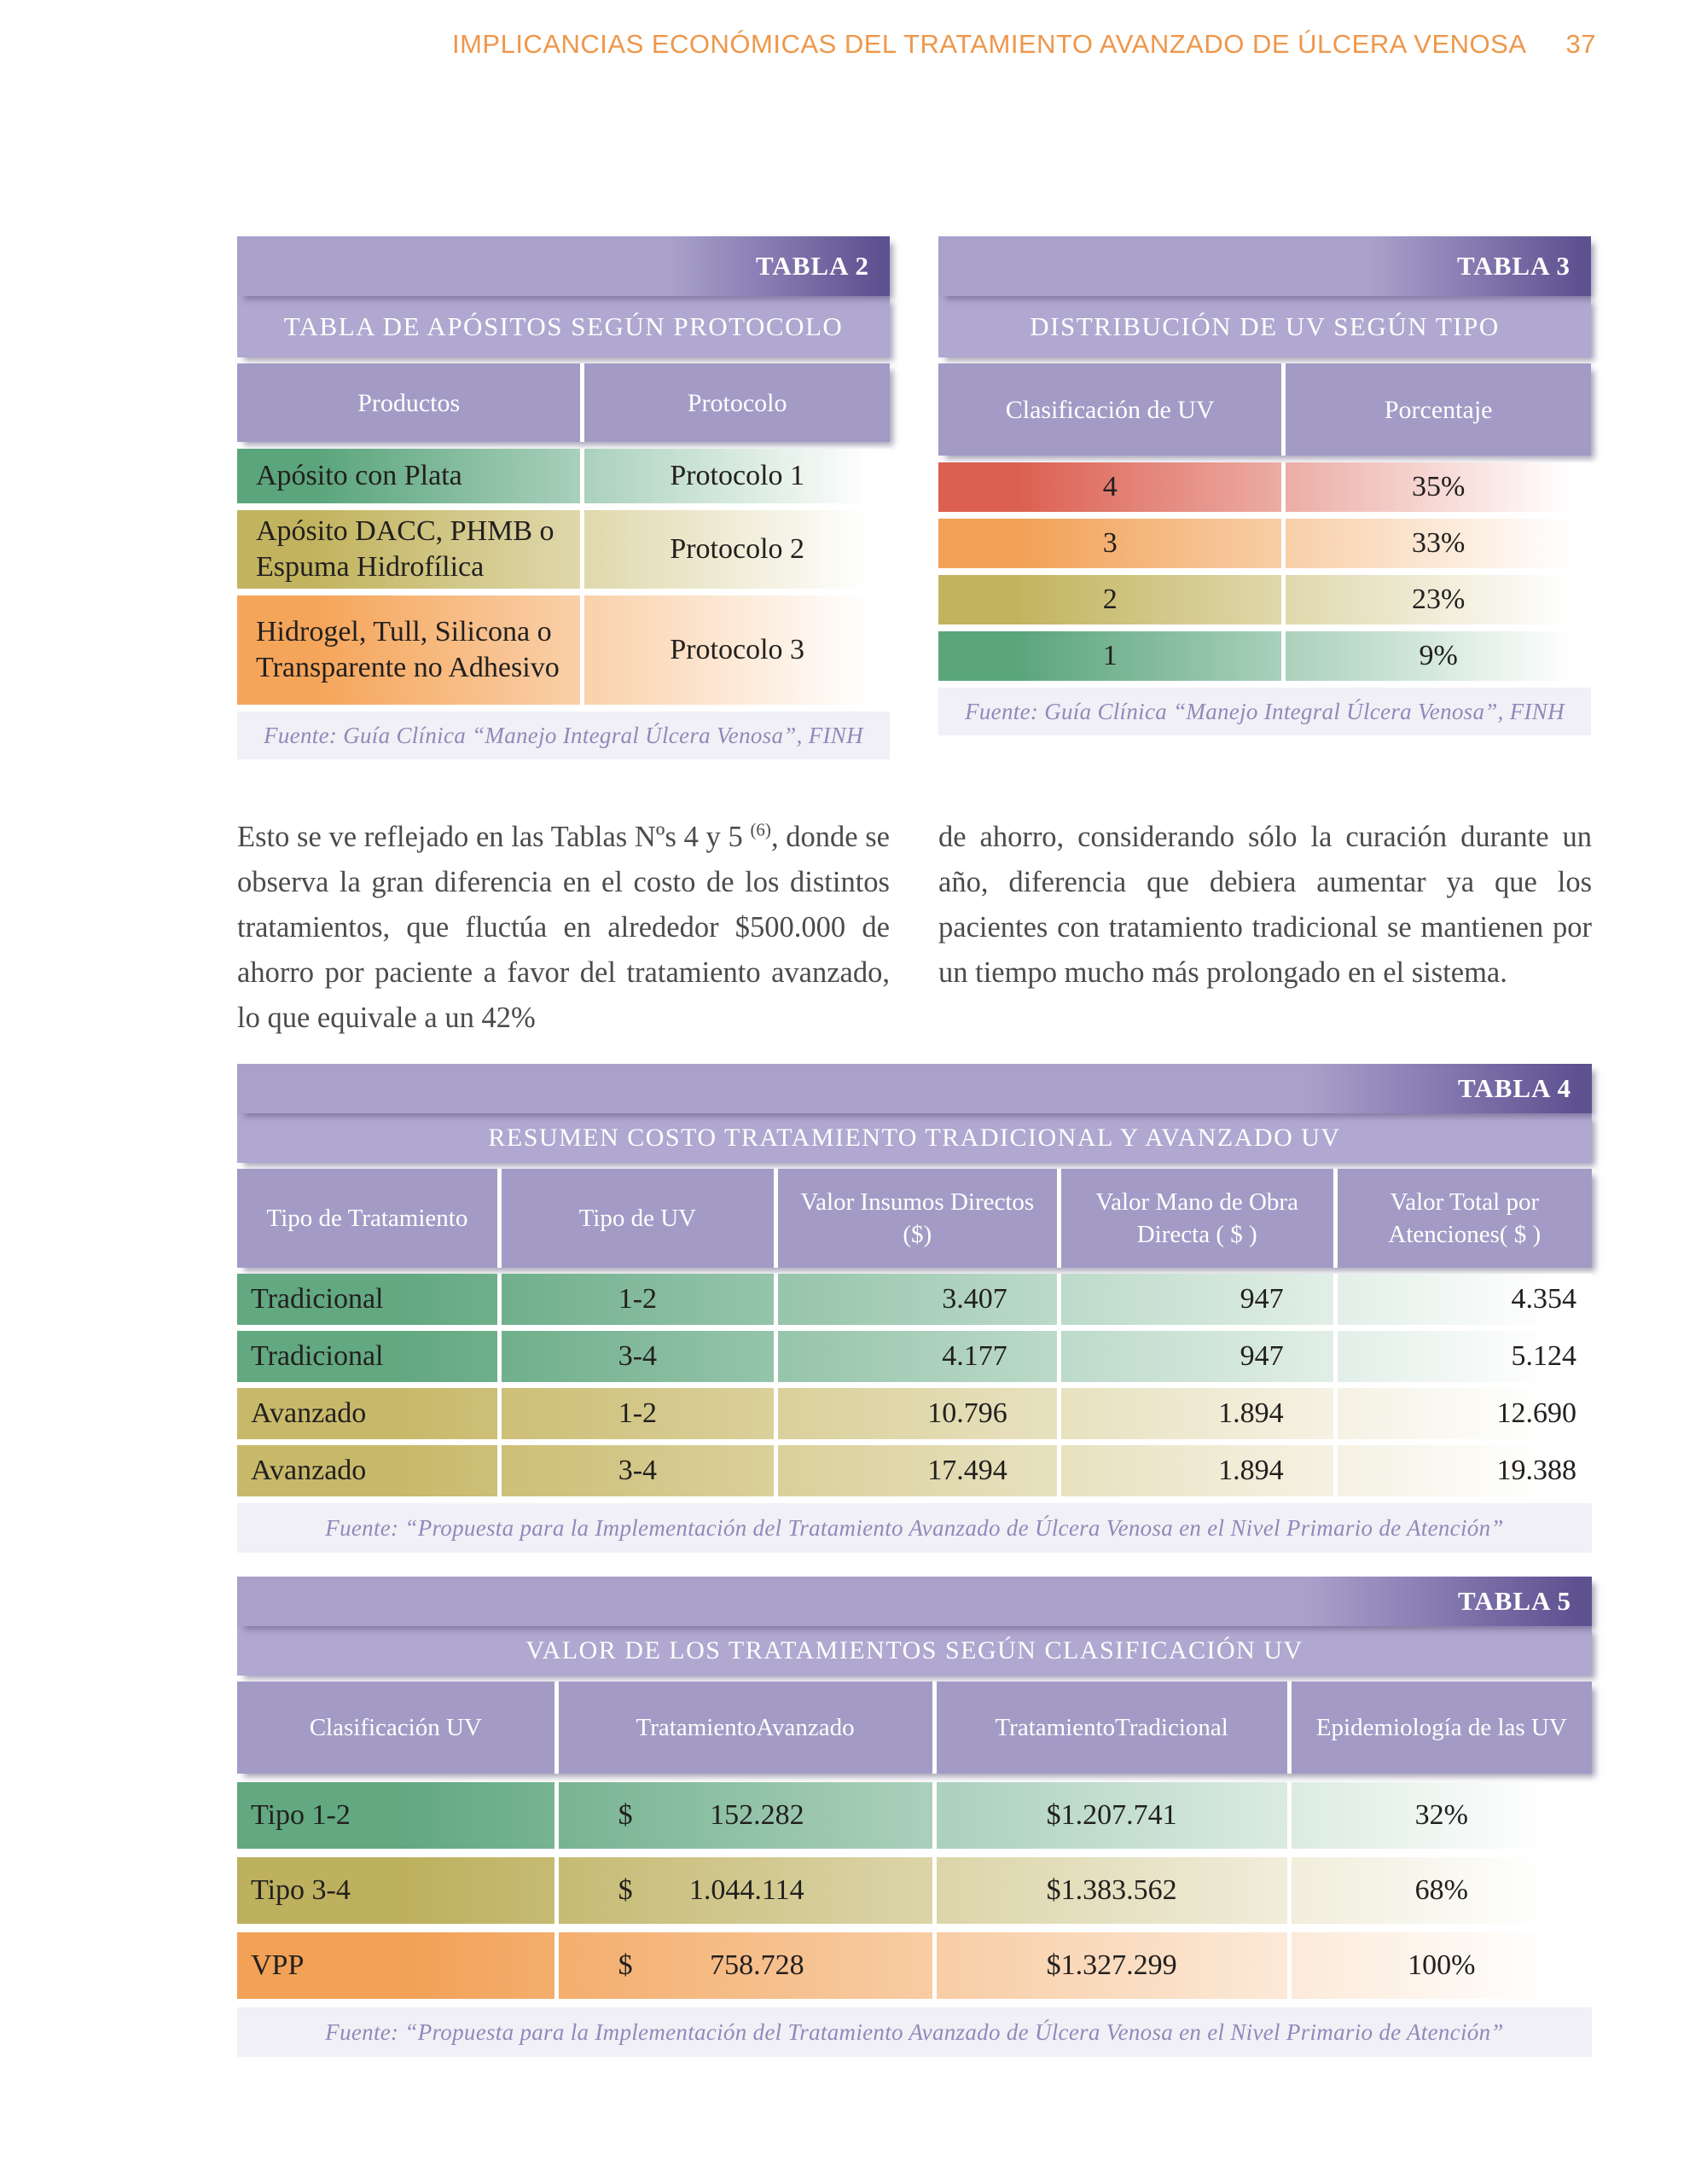 The height and width of the screenshot is (2184, 1707). I want to click on table-row: 4 35%, so click(1265, 487).